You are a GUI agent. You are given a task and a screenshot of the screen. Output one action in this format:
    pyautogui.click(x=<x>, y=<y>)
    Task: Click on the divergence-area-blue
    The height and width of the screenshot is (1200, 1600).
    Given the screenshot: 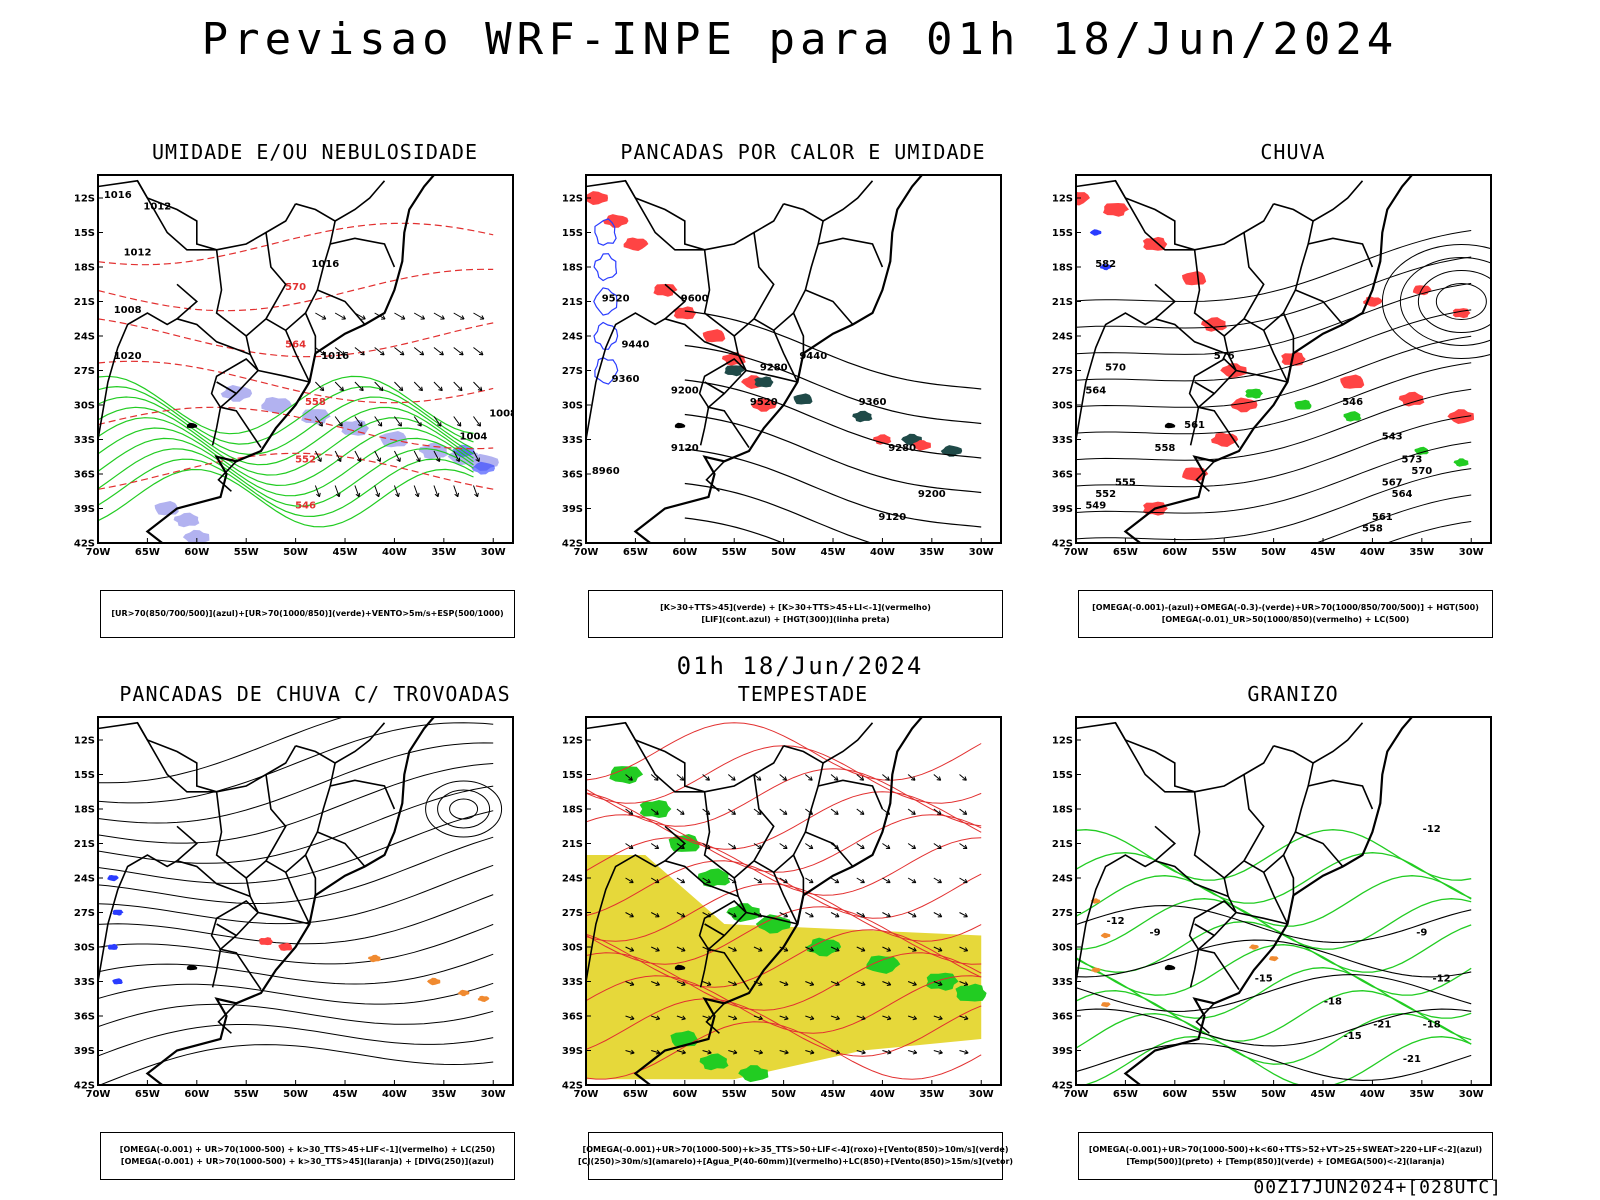 What is the action you would take?
    pyautogui.click(x=113, y=878)
    